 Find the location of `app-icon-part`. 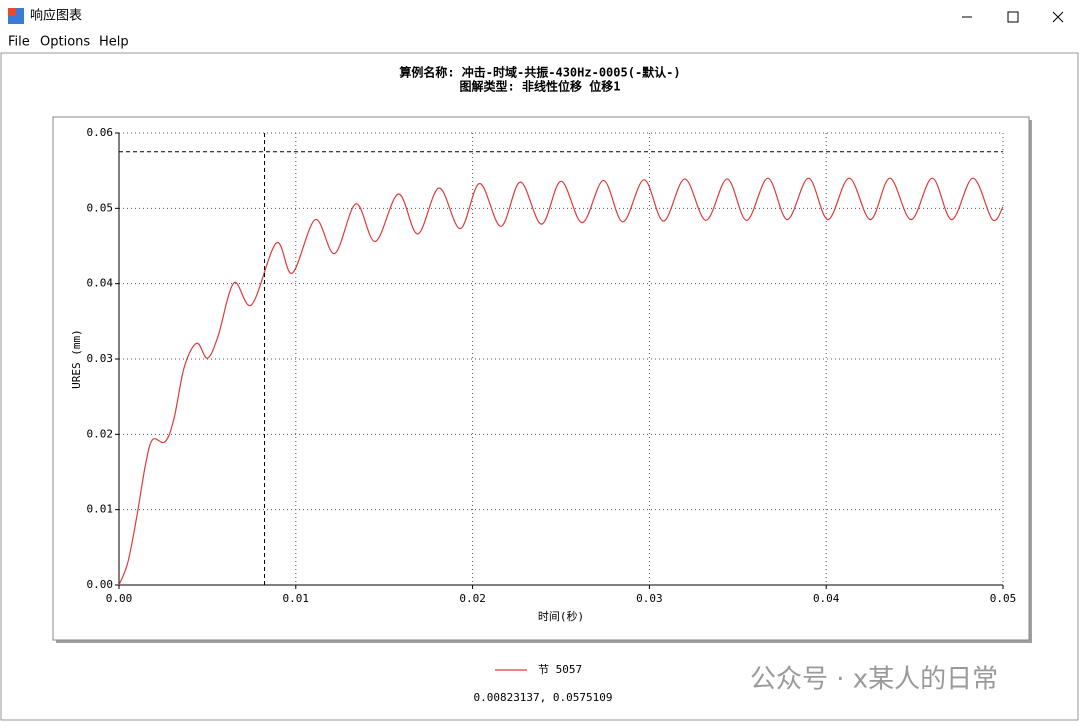

app-icon-part is located at coordinates (12, 12).